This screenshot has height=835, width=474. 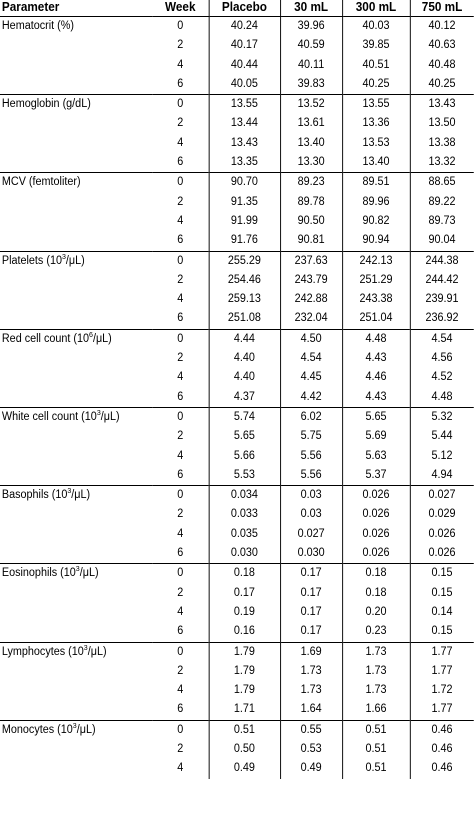 What do you see at coordinates (244, 378) in the screenshot?
I see `cell-placebo: 4.40` at bounding box center [244, 378].